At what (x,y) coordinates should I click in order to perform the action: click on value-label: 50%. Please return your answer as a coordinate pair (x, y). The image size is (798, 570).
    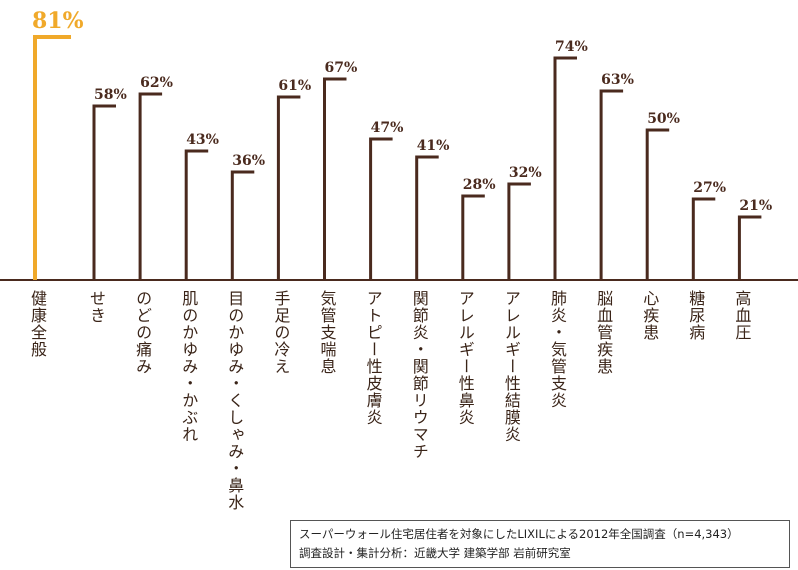
    Looking at the image, I should click on (663, 119).